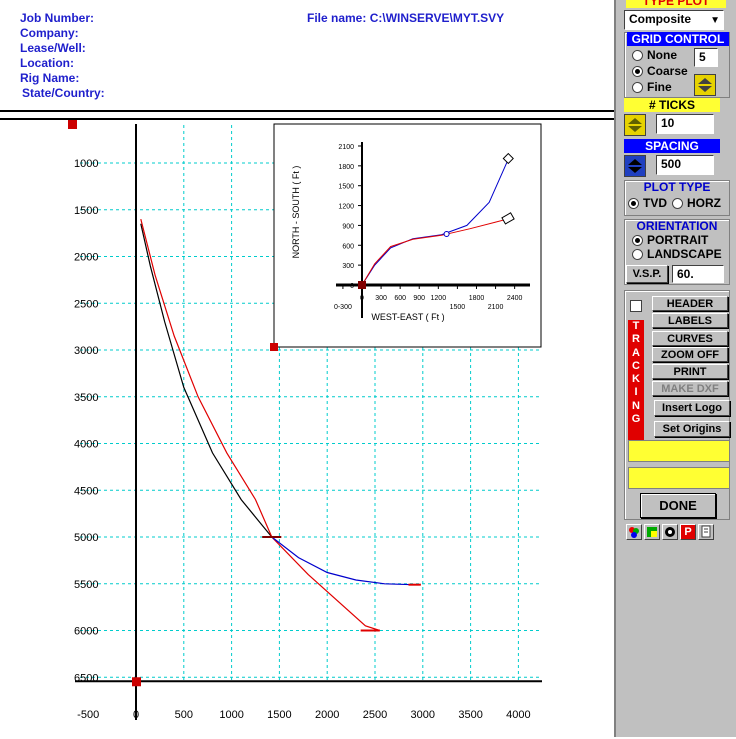 This screenshot has width=736, height=739. What do you see at coordinates (86, 304) in the screenshot?
I see `y-tick-label: 2500` at bounding box center [86, 304].